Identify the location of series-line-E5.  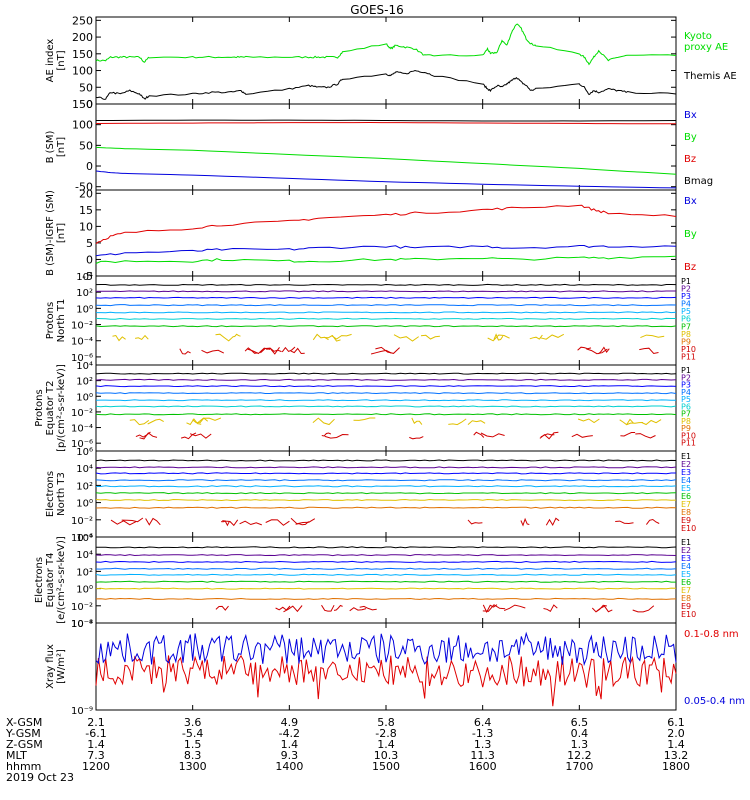
(386, 486).